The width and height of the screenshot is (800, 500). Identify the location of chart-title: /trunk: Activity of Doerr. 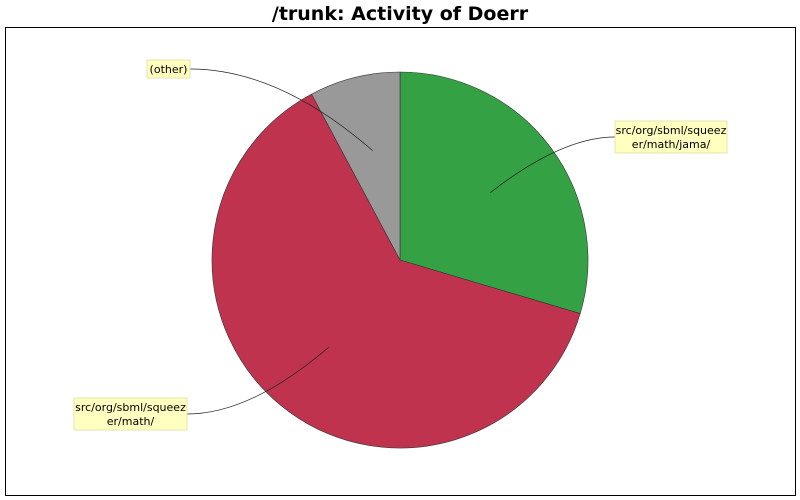
(400, 14).